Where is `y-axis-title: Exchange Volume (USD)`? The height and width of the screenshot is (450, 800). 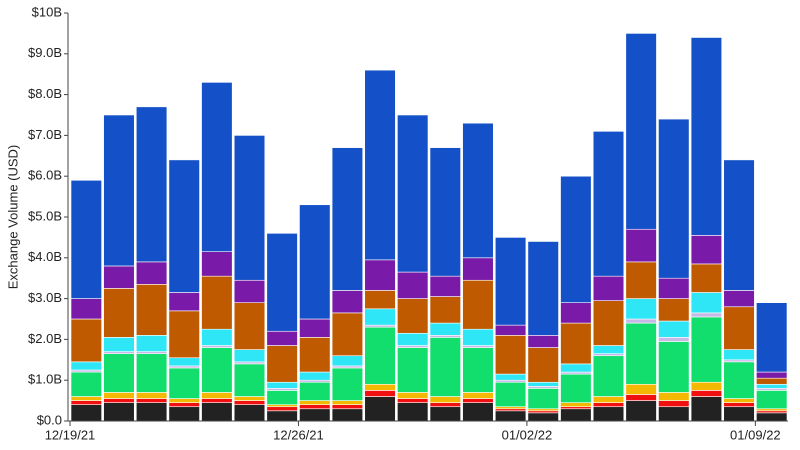
y-axis-title: Exchange Volume (USD) is located at coordinates (12, 217).